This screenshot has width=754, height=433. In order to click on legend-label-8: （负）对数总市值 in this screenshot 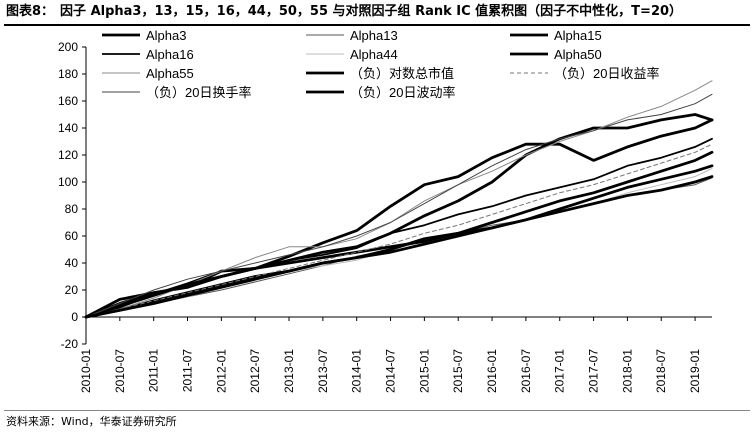, I will do `click(402, 73)`.